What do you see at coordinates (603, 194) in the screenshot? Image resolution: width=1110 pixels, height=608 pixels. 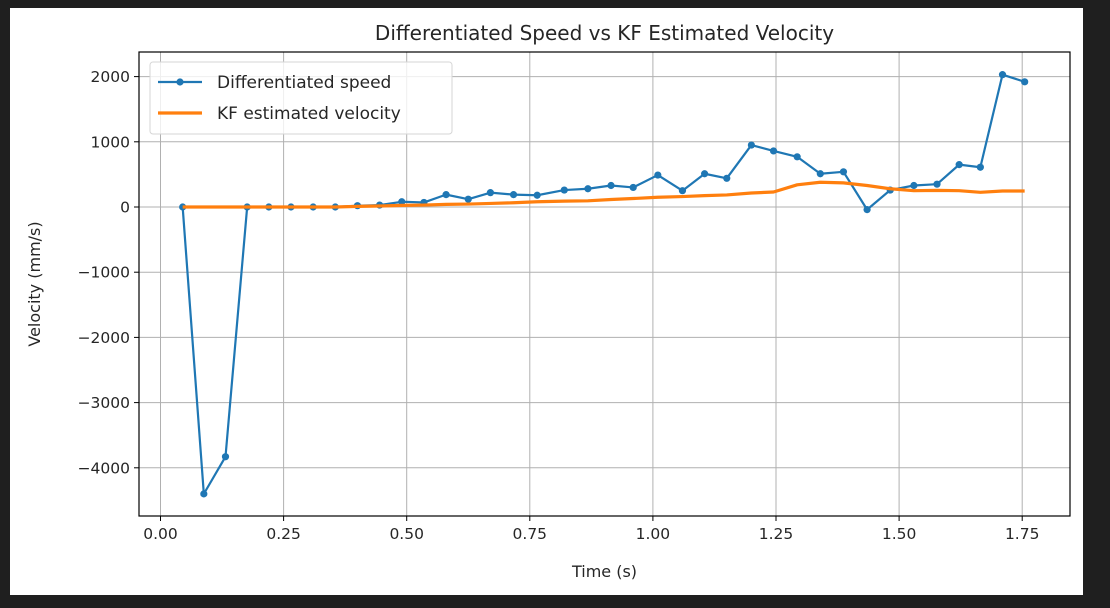 I see `kf-velocity-line` at bounding box center [603, 194].